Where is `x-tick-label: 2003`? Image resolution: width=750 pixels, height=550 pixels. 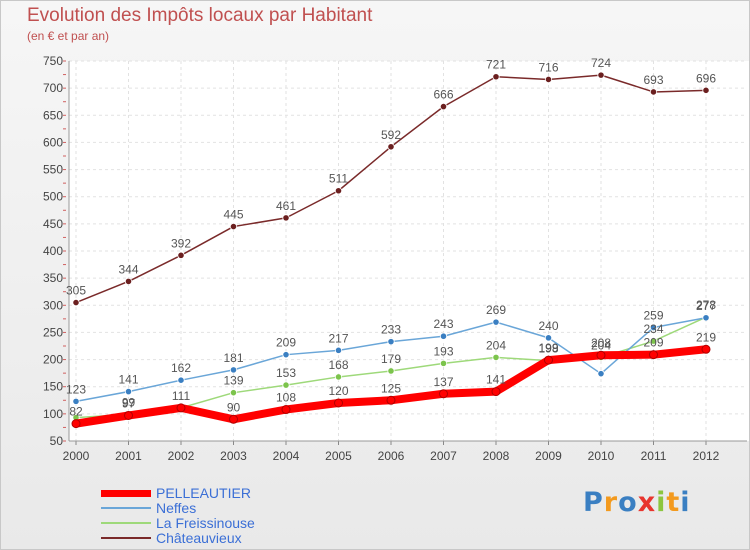
x-tick-label: 2003 is located at coordinates (233, 456).